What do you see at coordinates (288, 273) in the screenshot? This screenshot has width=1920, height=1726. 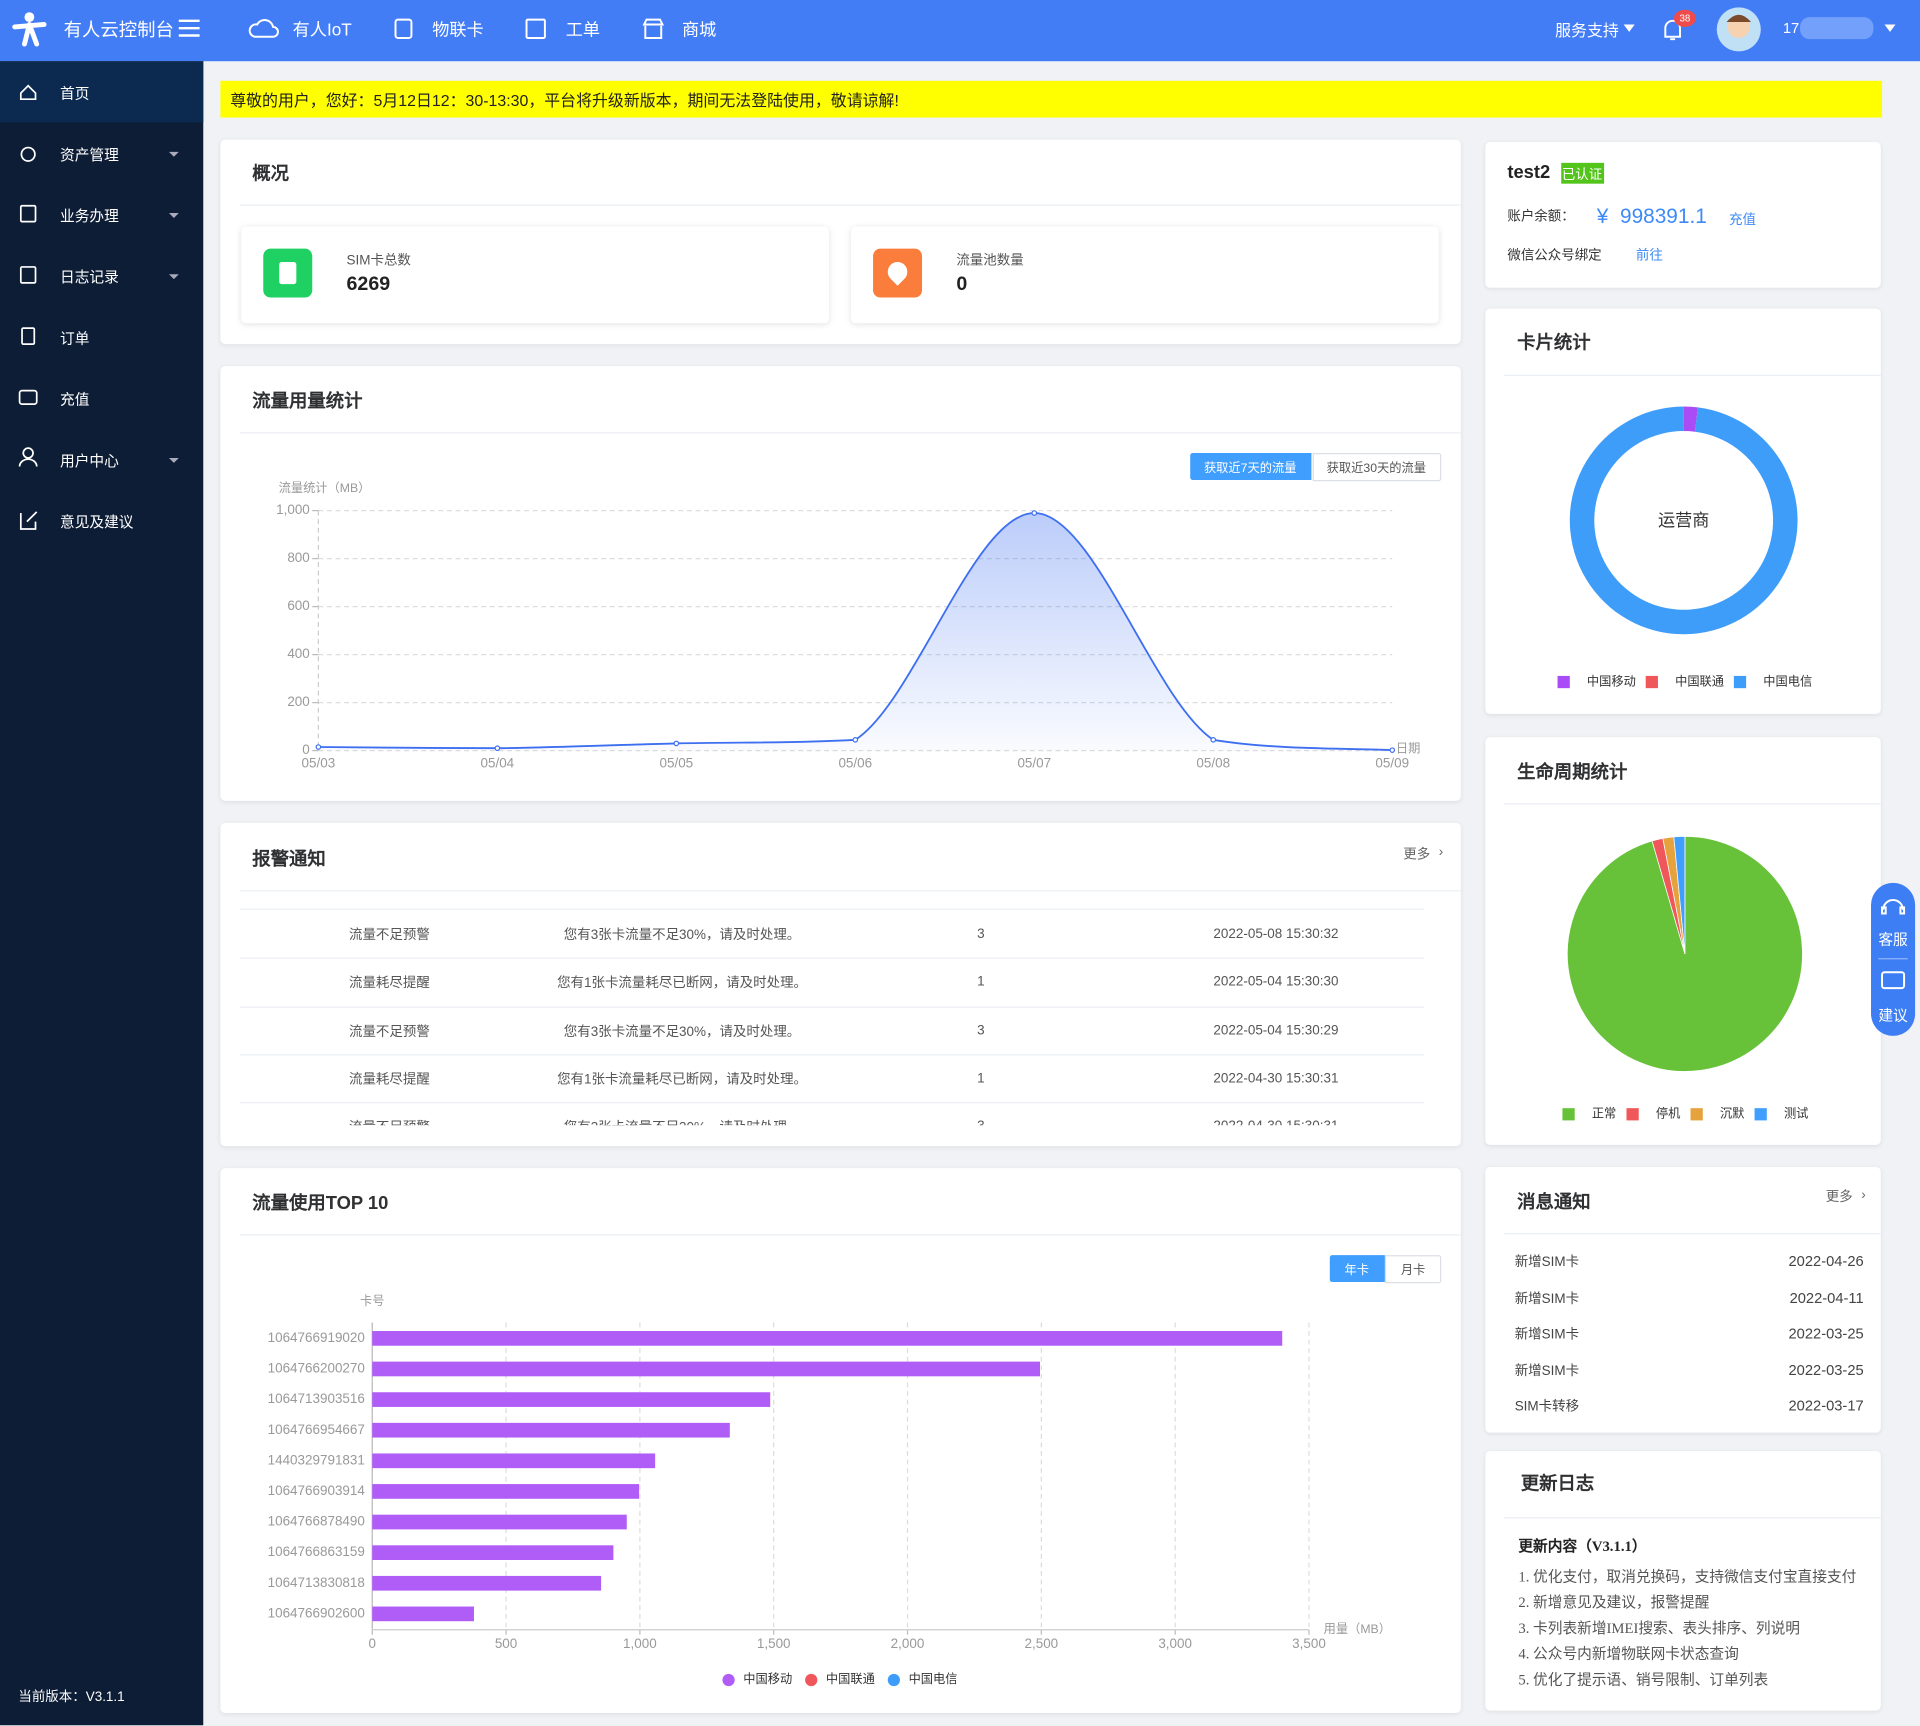 I see `sim-icon-glyph` at bounding box center [288, 273].